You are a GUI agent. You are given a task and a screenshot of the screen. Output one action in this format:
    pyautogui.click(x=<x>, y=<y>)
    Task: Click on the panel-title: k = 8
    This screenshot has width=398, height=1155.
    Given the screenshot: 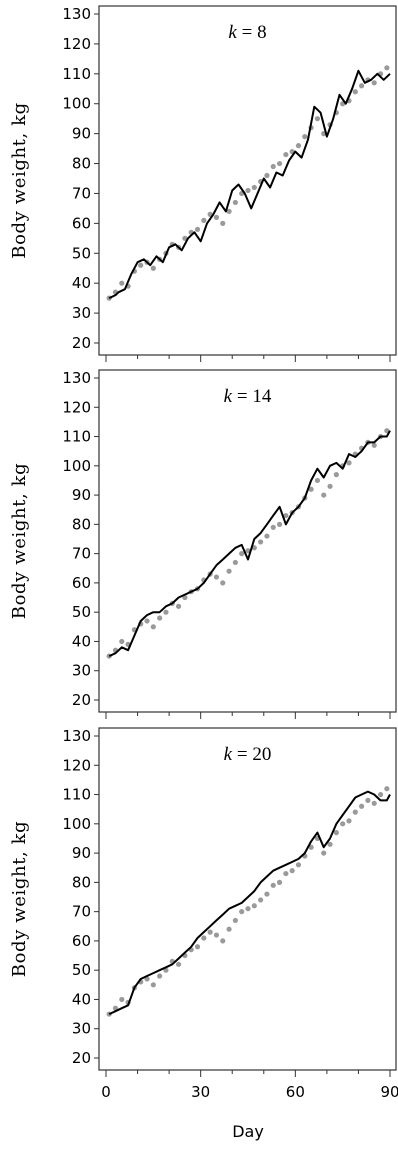 What is the action you would take?
    pyautogui.click(x=247, y=32)
    